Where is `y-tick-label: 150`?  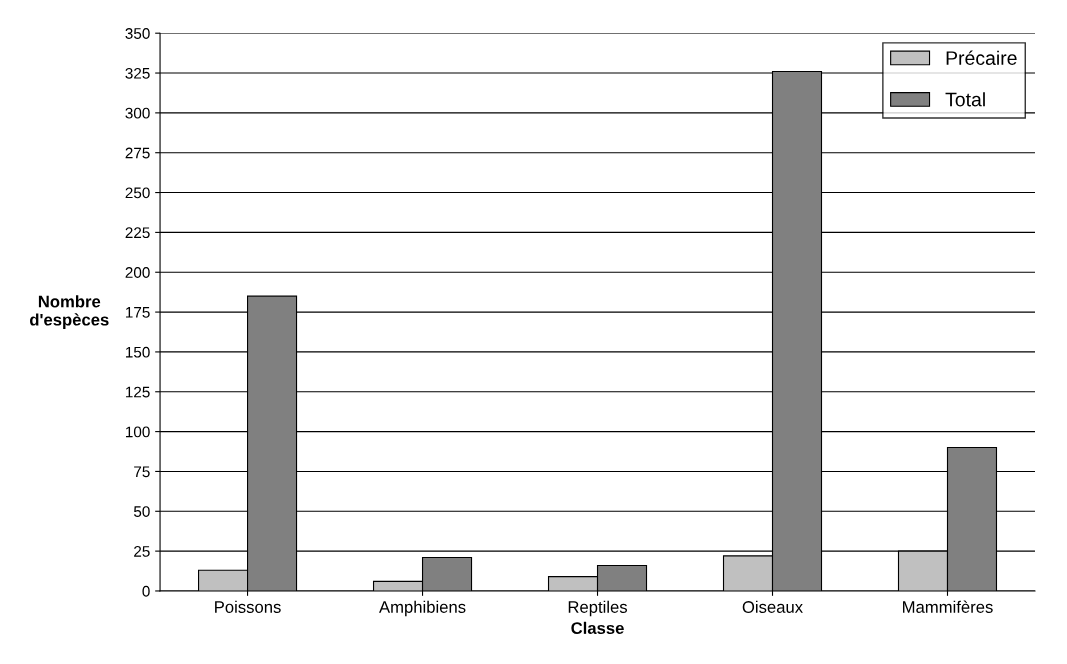 y-tick-label: 150 is located at coordinates (138, 352).